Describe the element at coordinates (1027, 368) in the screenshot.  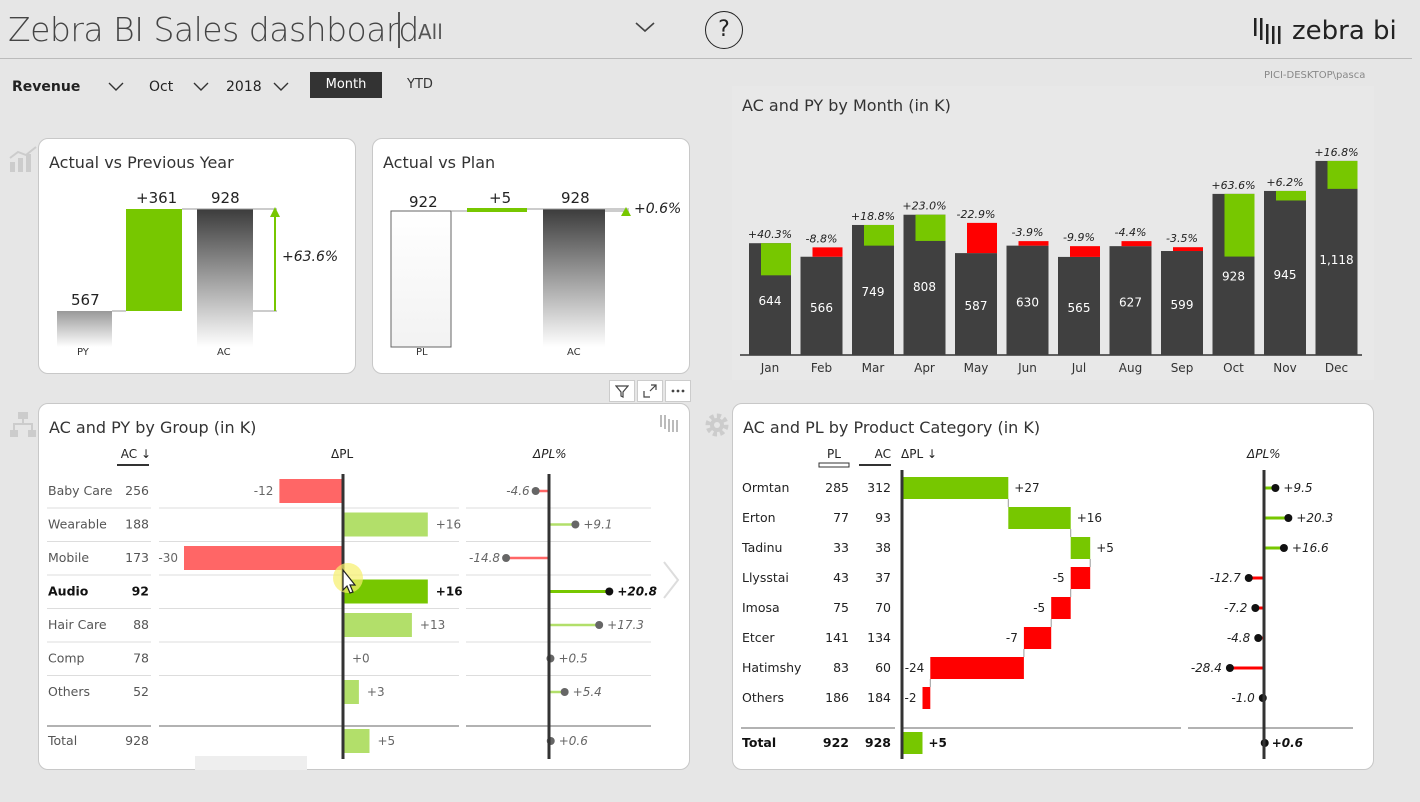
I see `tick-label-Jun: Jun` at that location.